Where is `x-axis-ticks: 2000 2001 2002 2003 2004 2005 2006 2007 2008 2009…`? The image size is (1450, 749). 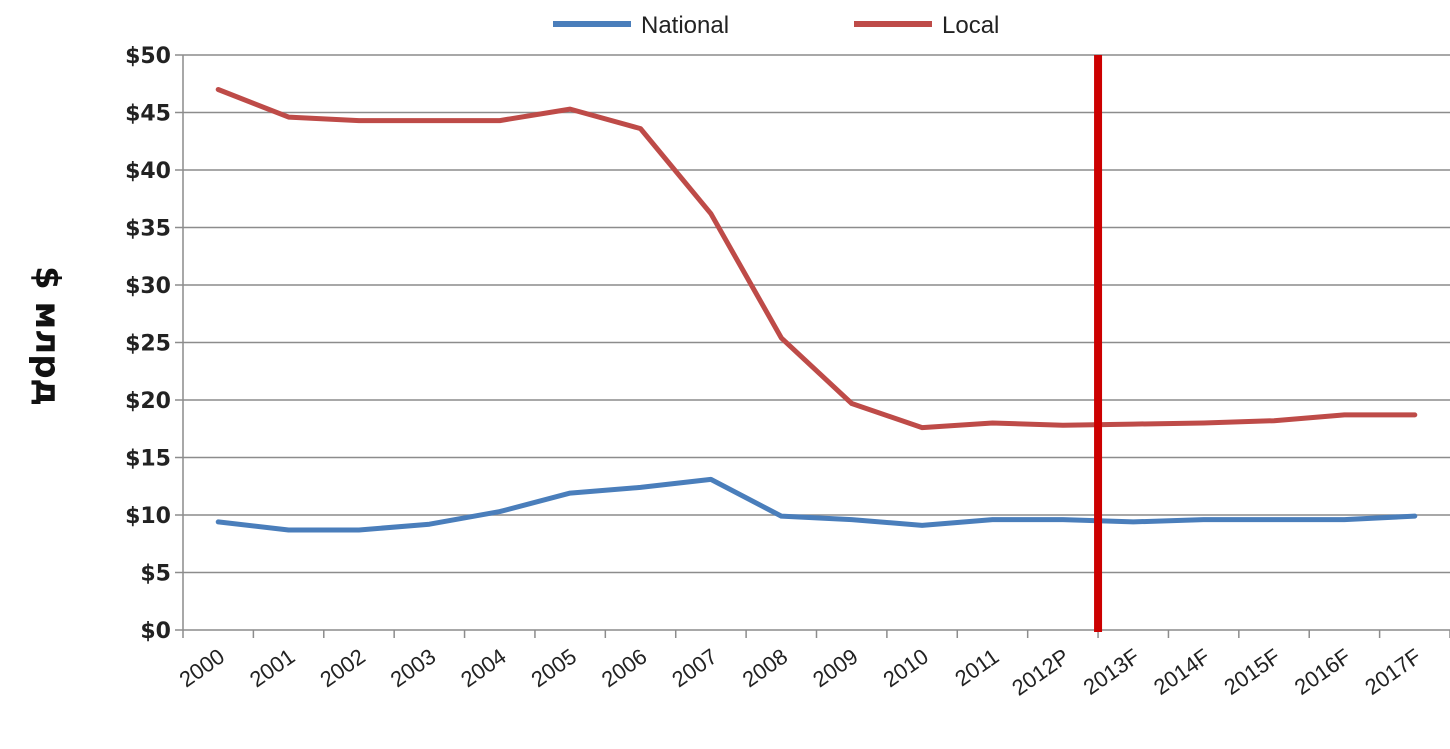 x-axis-ticks: 2000 2001 2002 2003 2004 2005 2006 2007 2008 2009… is located at coordinates (812, 665).